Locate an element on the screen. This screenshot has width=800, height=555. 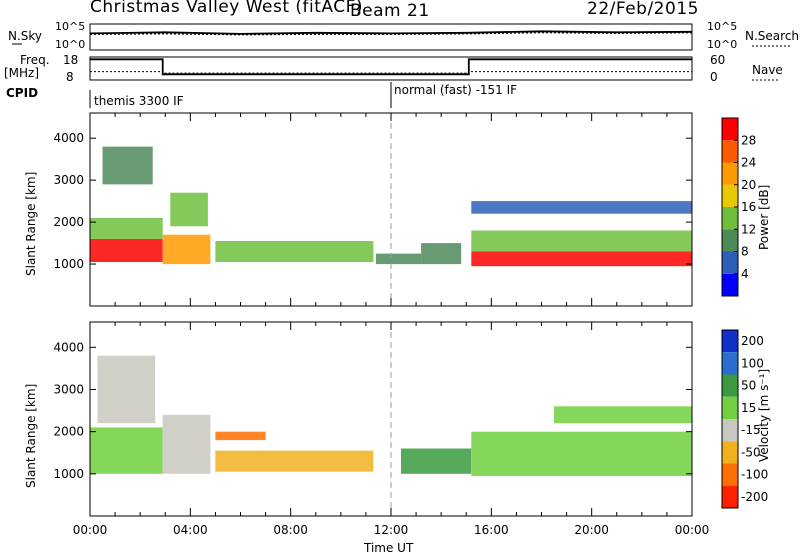
freq-tick-bottom: 8 is located at coordinates (70, 77).